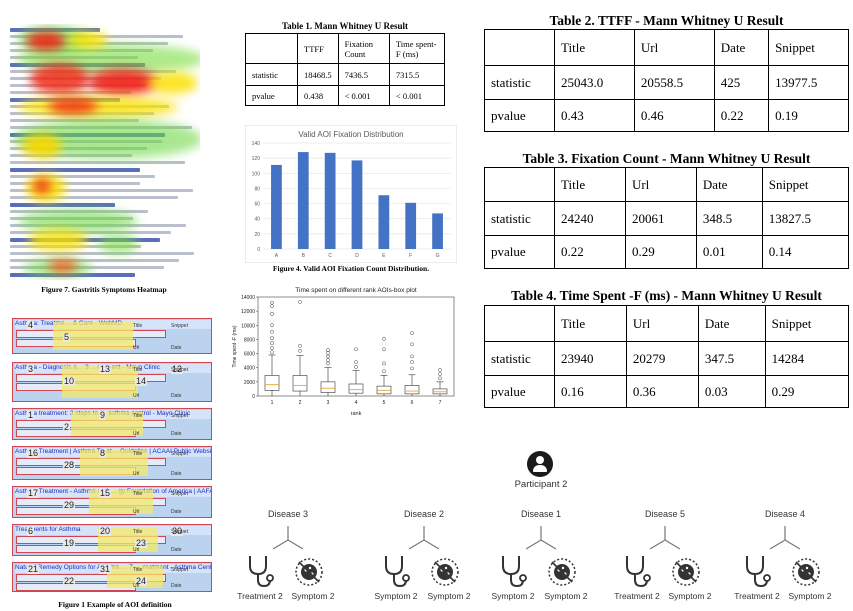  I want to click on x-tick-label: C, so click(330, 256).